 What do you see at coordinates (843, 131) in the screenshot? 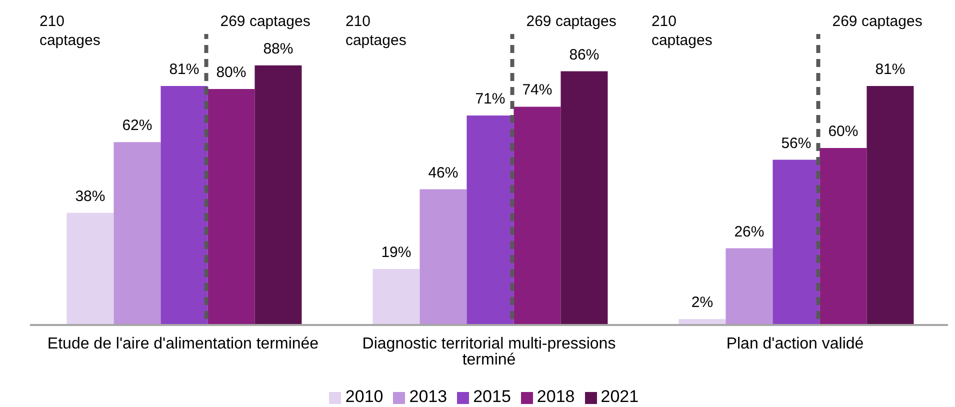
I see `data-label: 60%` at bounding box center [843, 131].